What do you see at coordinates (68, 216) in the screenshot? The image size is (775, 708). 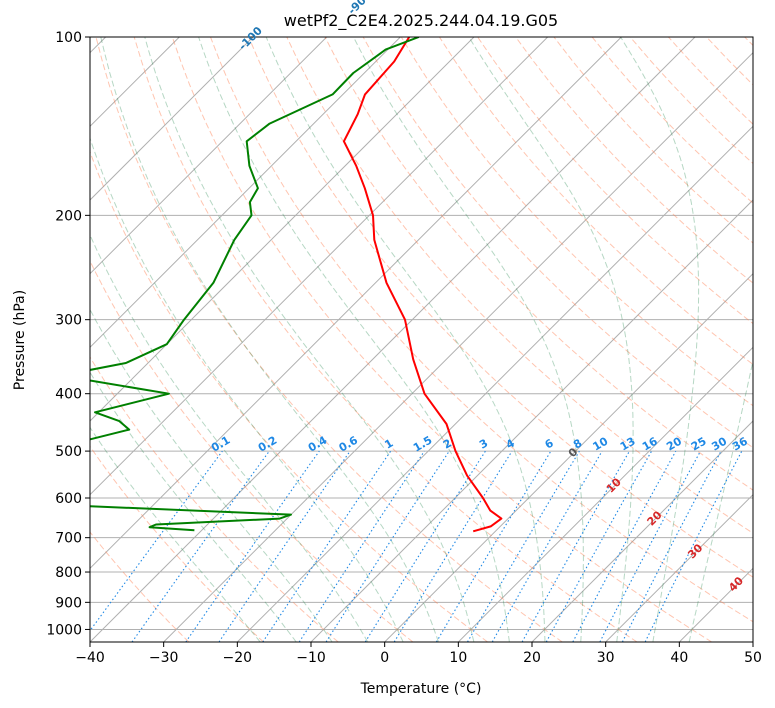 I see `y-tick-label: 200` at bounding box center [68, 216].